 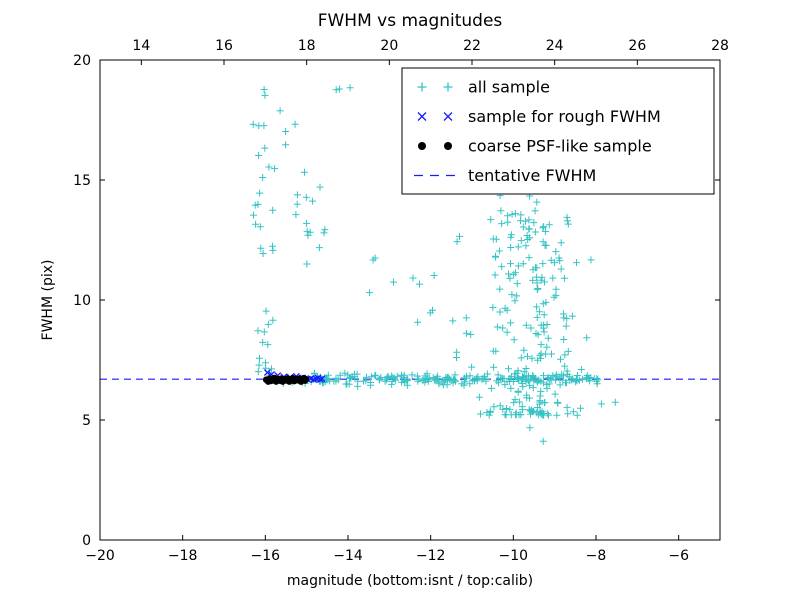 What do you see at coordinates (514, 556) in the screenshot?
I see `x-tick-label: −10` at bounding box center [514, 556].